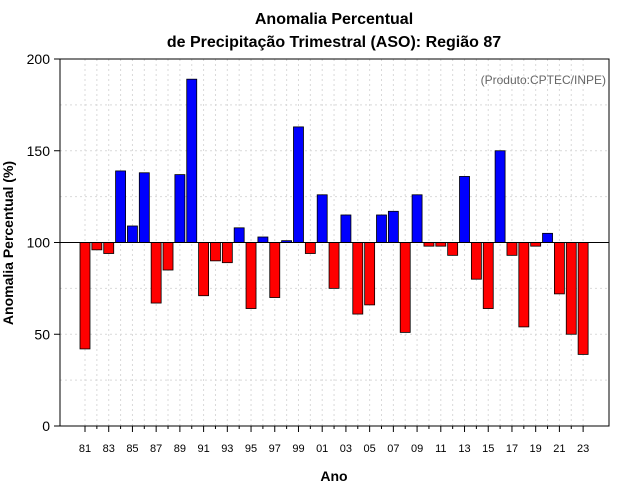  I want to click on x-tick-label: 03, so click(346, 449).